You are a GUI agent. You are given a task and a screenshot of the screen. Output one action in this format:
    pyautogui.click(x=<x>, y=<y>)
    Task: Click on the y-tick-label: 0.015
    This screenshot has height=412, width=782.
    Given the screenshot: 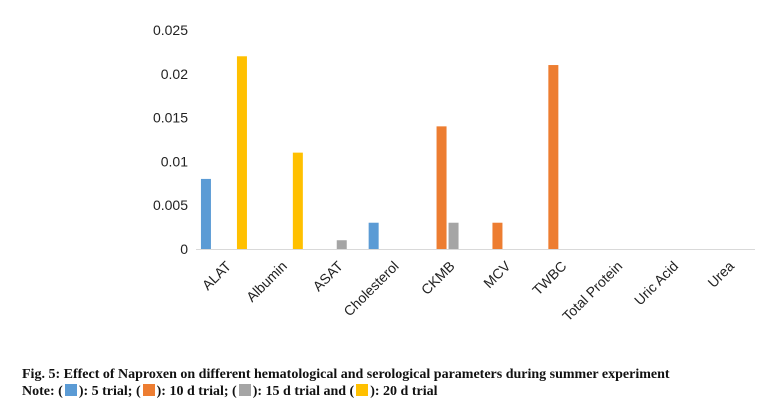 What is the action you would take?
    pyautogui.click(x=170, y=118)
    